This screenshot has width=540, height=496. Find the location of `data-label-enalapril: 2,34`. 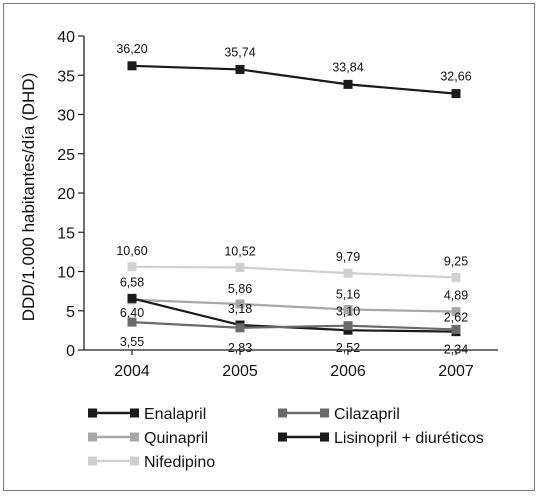

data-label-enalapril: 2,34 is located at coordinates (456, 350).